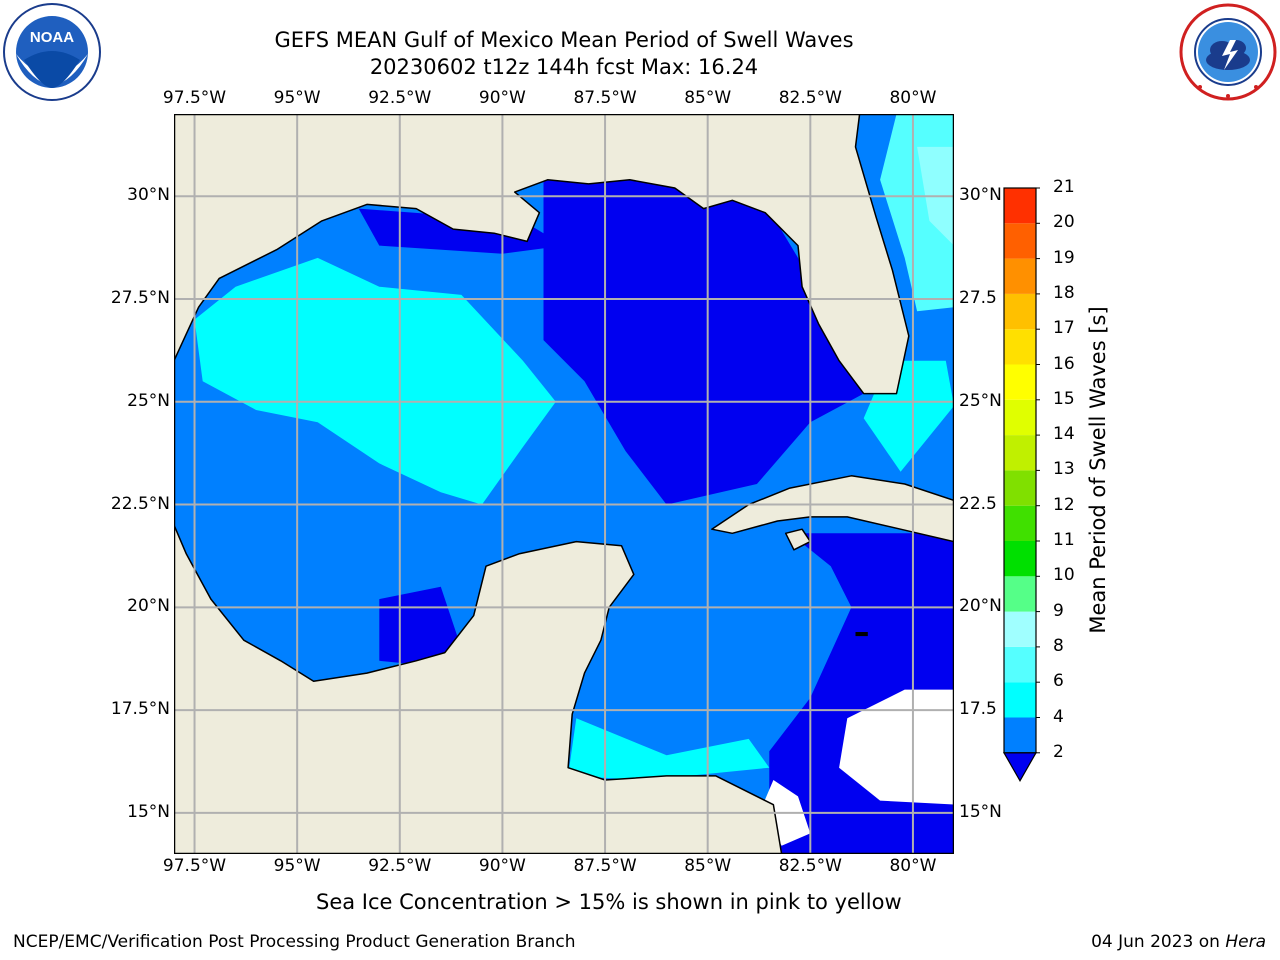 The height and width of the screenshot is (960, 1280). Describe the element at coordinates (1158, 942) in the screenshot. I see `date-text: 04 Jun 2023 on` at that location.